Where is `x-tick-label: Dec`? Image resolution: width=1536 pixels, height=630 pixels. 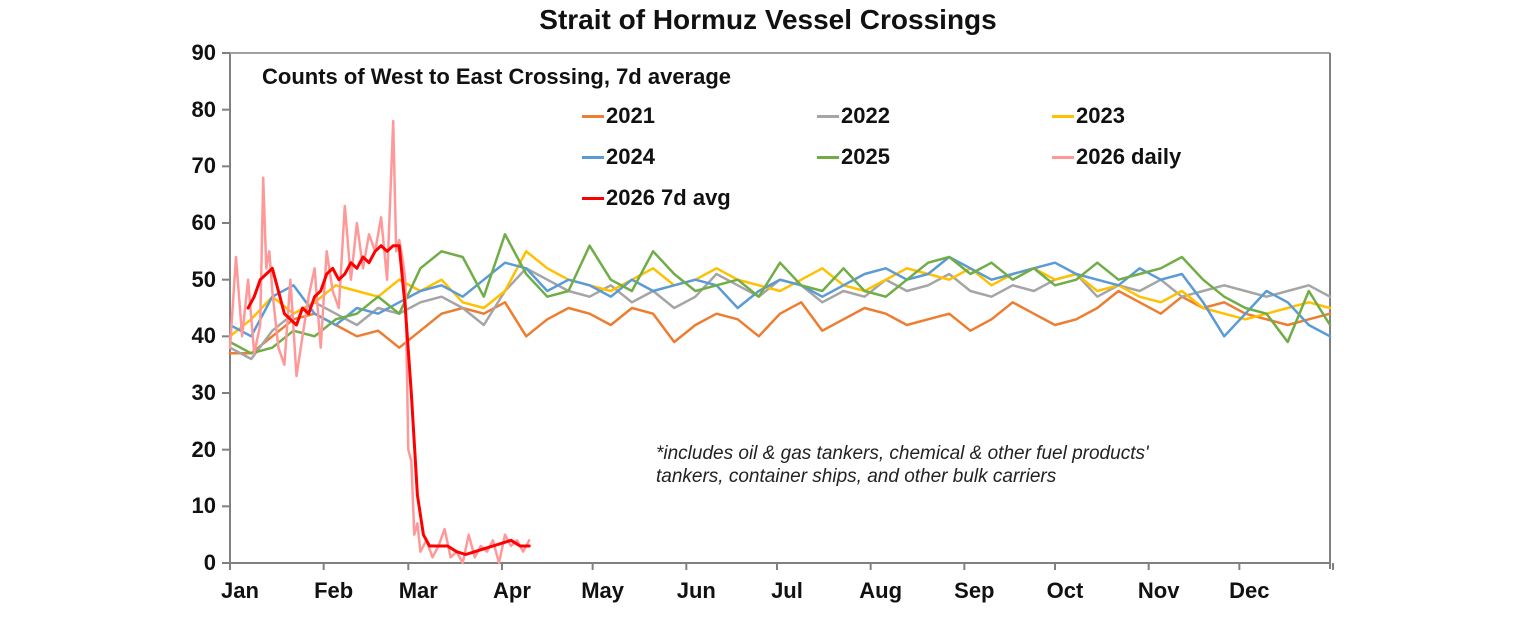 x-tick-label: Dec is located at coordinates (1249, 590).